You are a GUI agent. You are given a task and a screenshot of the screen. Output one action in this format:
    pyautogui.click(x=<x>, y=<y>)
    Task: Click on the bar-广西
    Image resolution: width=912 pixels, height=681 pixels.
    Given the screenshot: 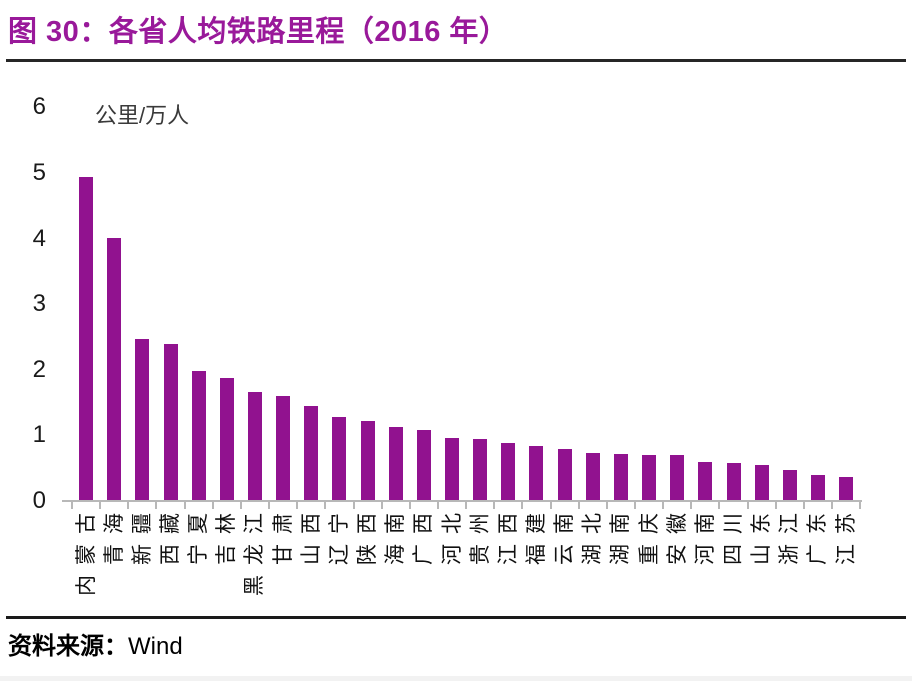 What is the action you would take?
    pyautogui.click(x=423, y=464)
    